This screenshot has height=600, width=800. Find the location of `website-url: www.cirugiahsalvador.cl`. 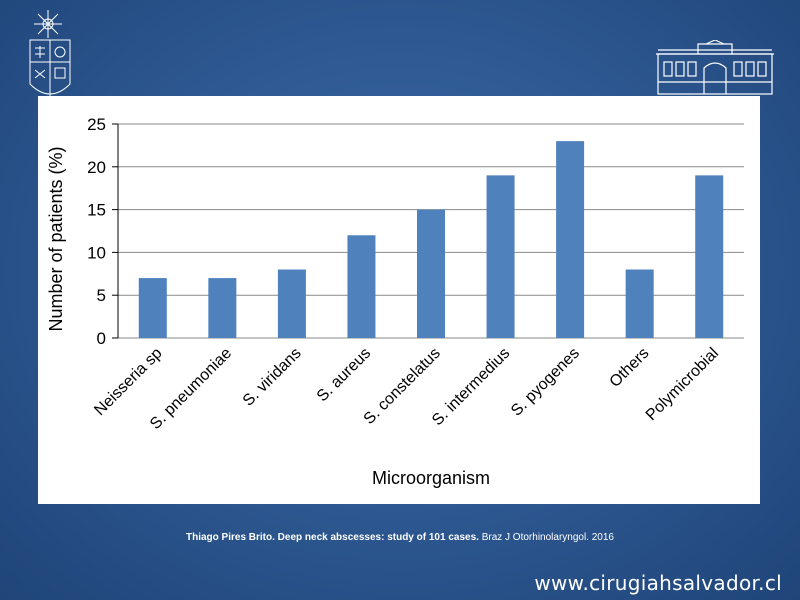

website-url: www.cirugiahsalvador.cl is located at coordinates (658, 583).